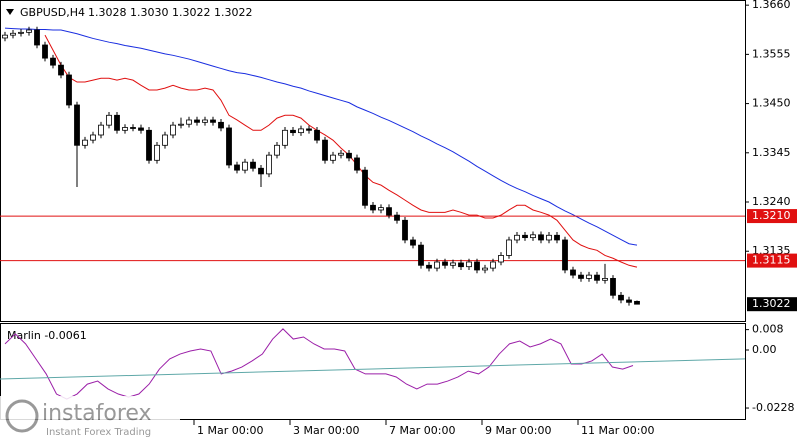 Image resolution: width=804 pixels, height=442 pixels. Describe the element at coordinates (771, 103) in the screenshot. I see `y-tick-label: 1.3450` at that location.